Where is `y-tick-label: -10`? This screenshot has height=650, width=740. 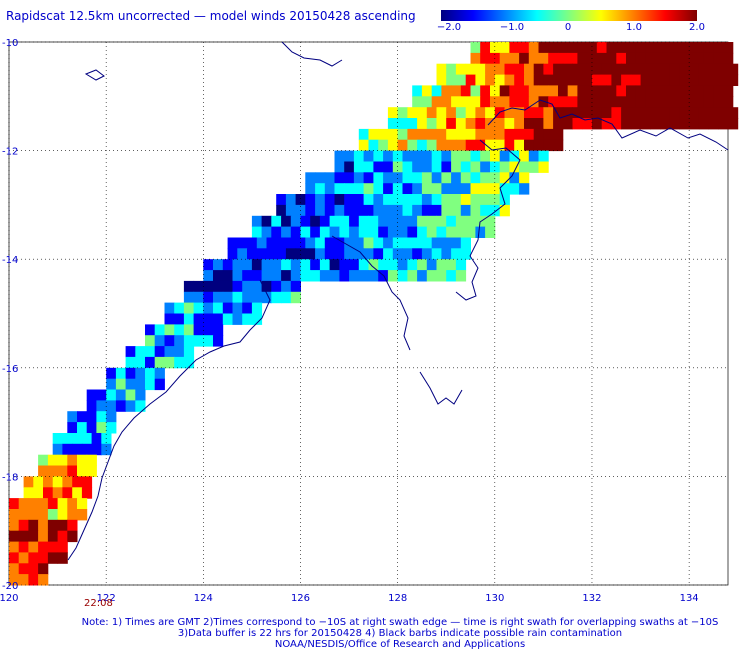
y-tick-label: -10 is located at coordinates (10, 43).